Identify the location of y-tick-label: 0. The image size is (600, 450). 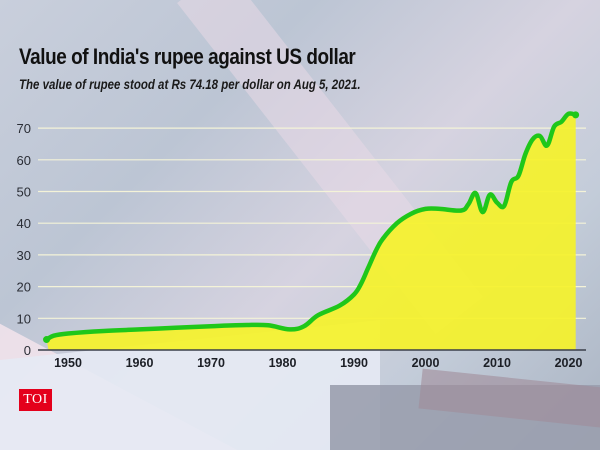
(27, 350).